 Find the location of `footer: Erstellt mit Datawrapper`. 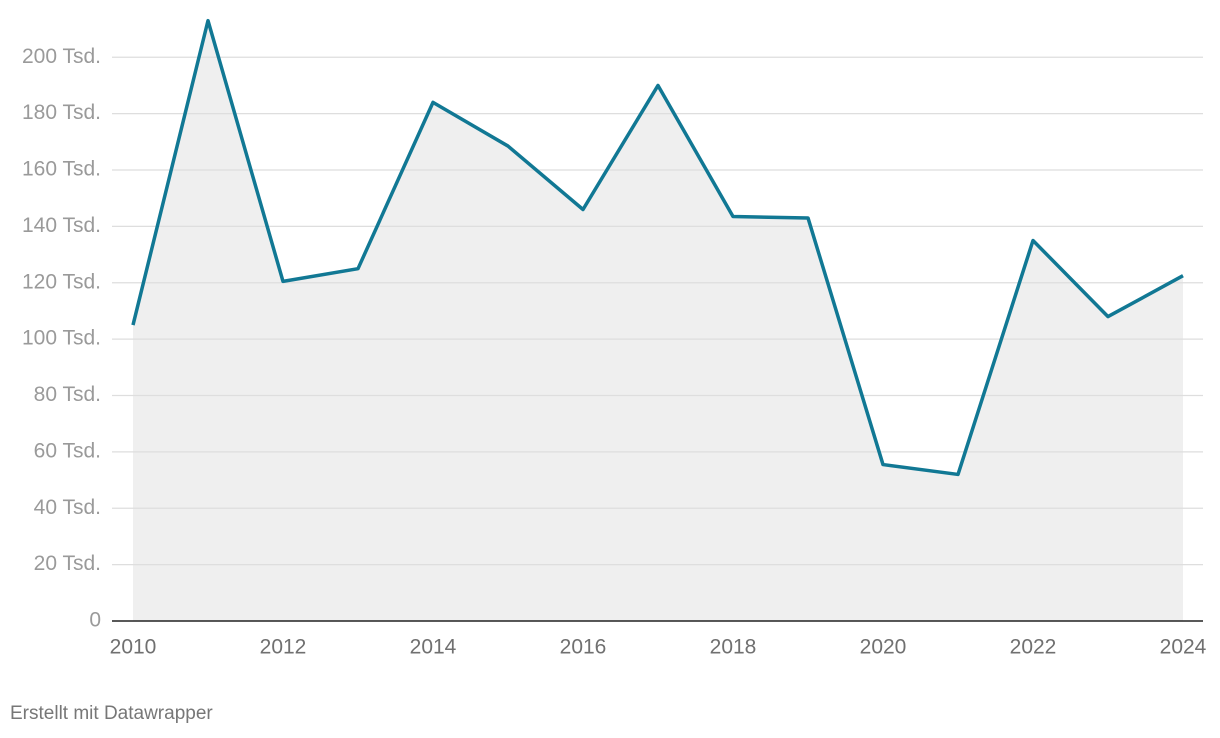

footer: Erstellt mit Datawrapper is located at coordinates (111, 713).